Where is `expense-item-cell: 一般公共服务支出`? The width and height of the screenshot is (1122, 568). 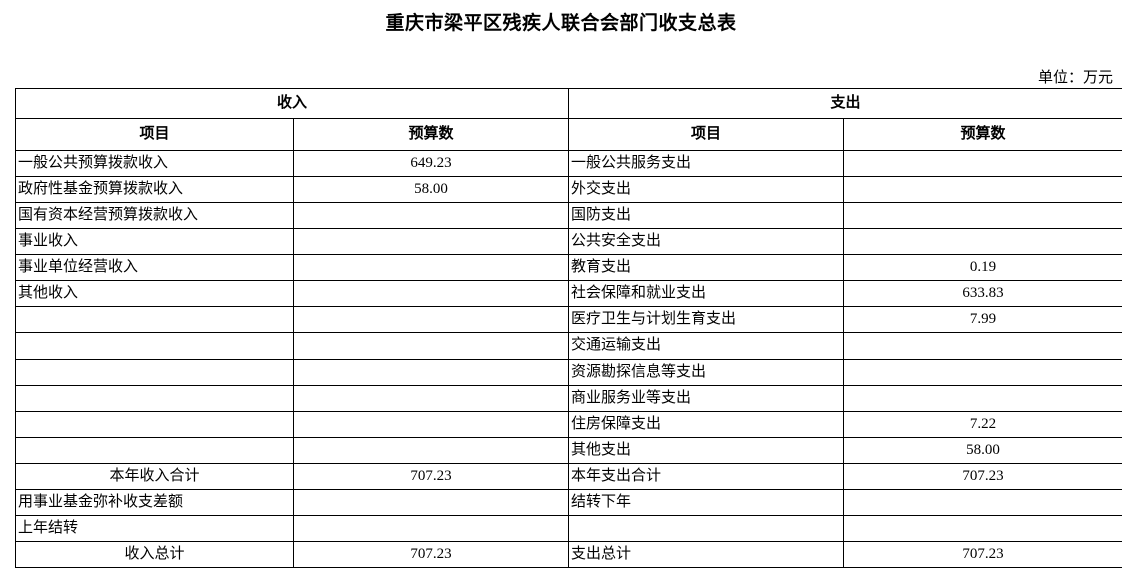 expense-item-cell: 一般公共服务支出 is located at coordinates (706, 163).